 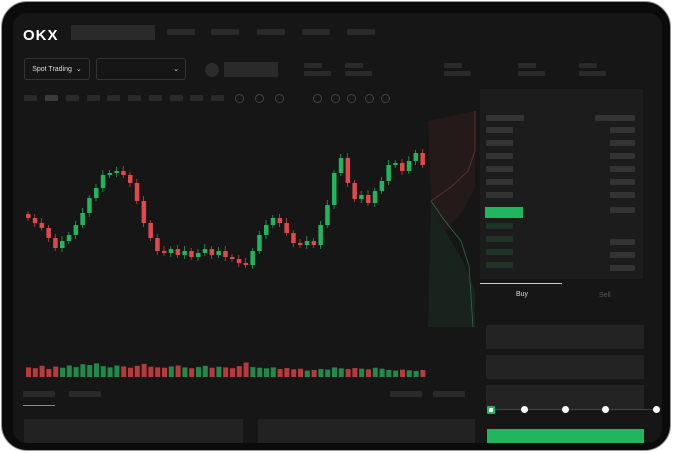 I want to click on assets-panel, so click(x=366, y=431).